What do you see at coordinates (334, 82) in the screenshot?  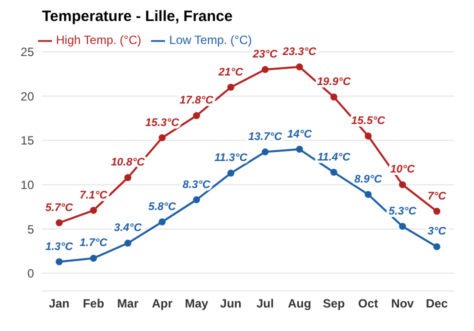 I see `data-label: 19.9°C` at bounding box center [334, 82].